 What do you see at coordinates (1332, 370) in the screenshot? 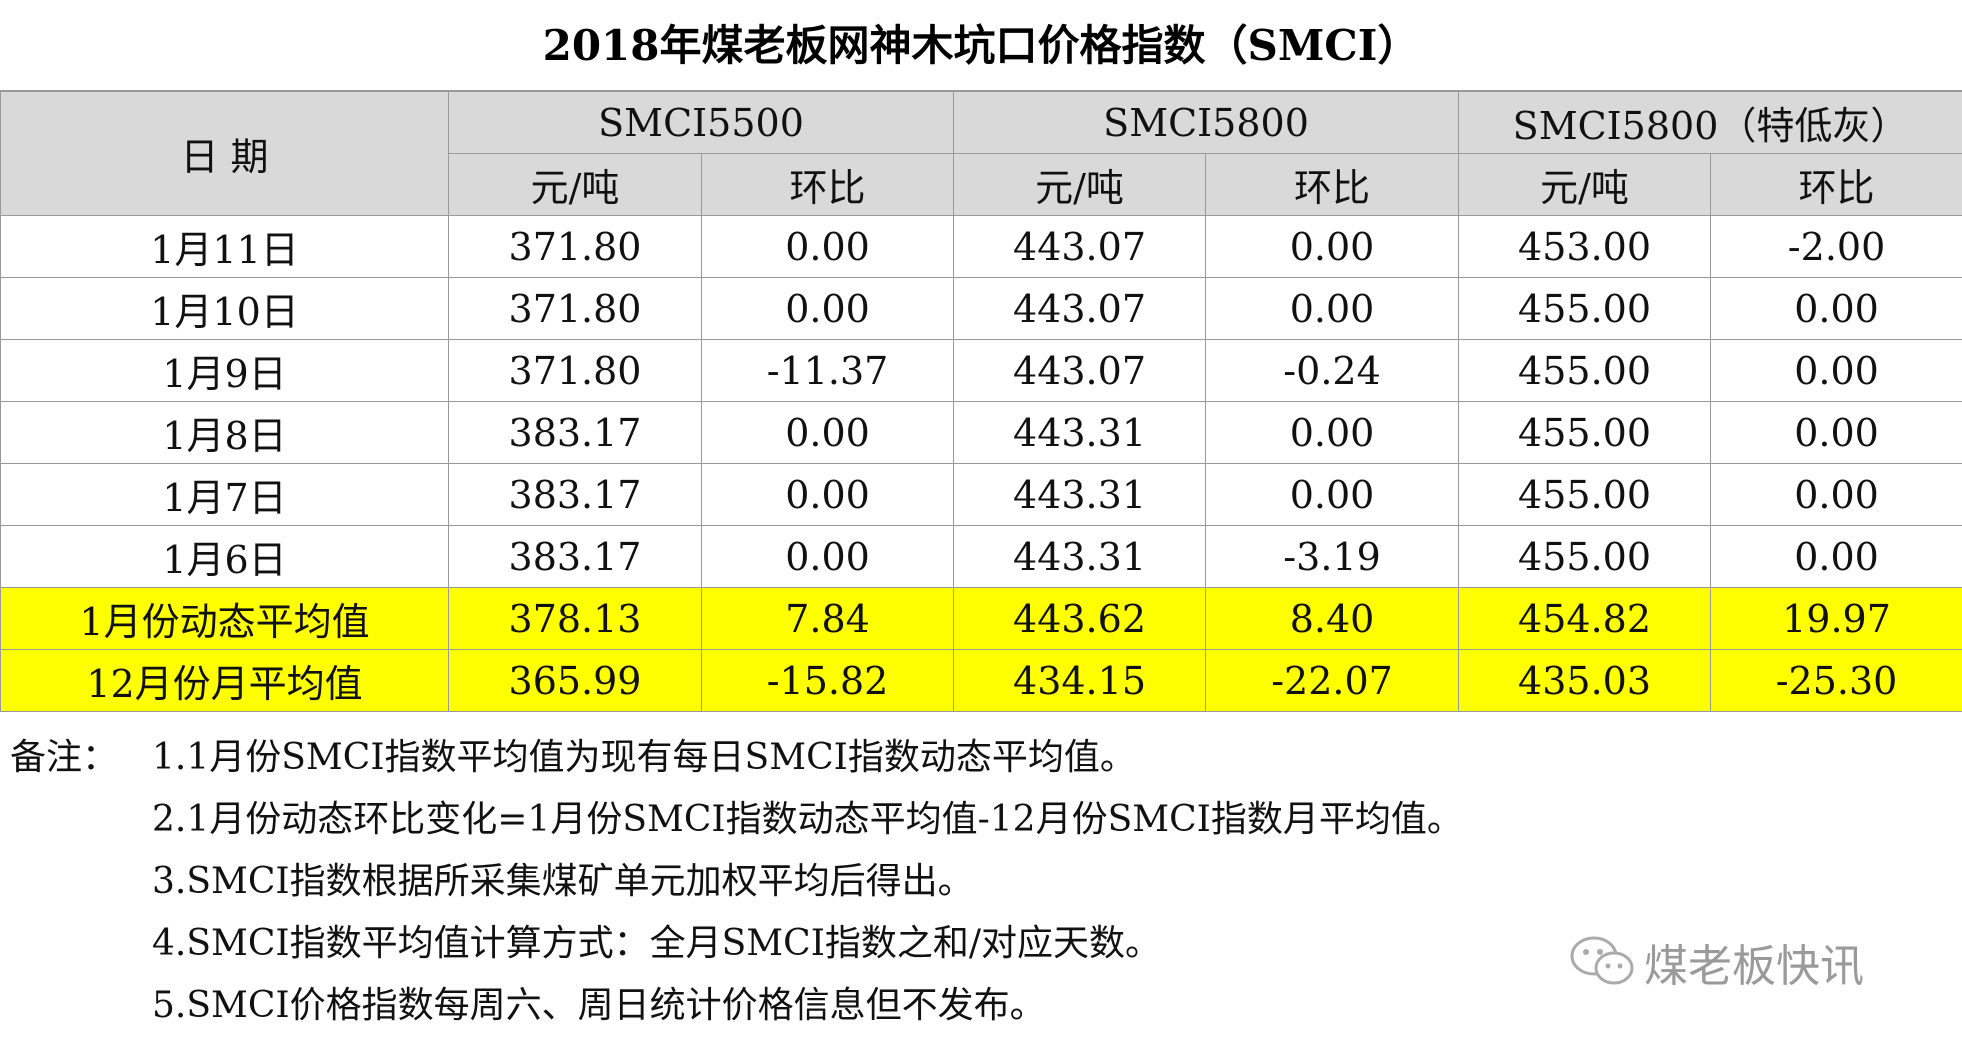
I see `value-cell: -0.24` at bounding box center [1332, 370].